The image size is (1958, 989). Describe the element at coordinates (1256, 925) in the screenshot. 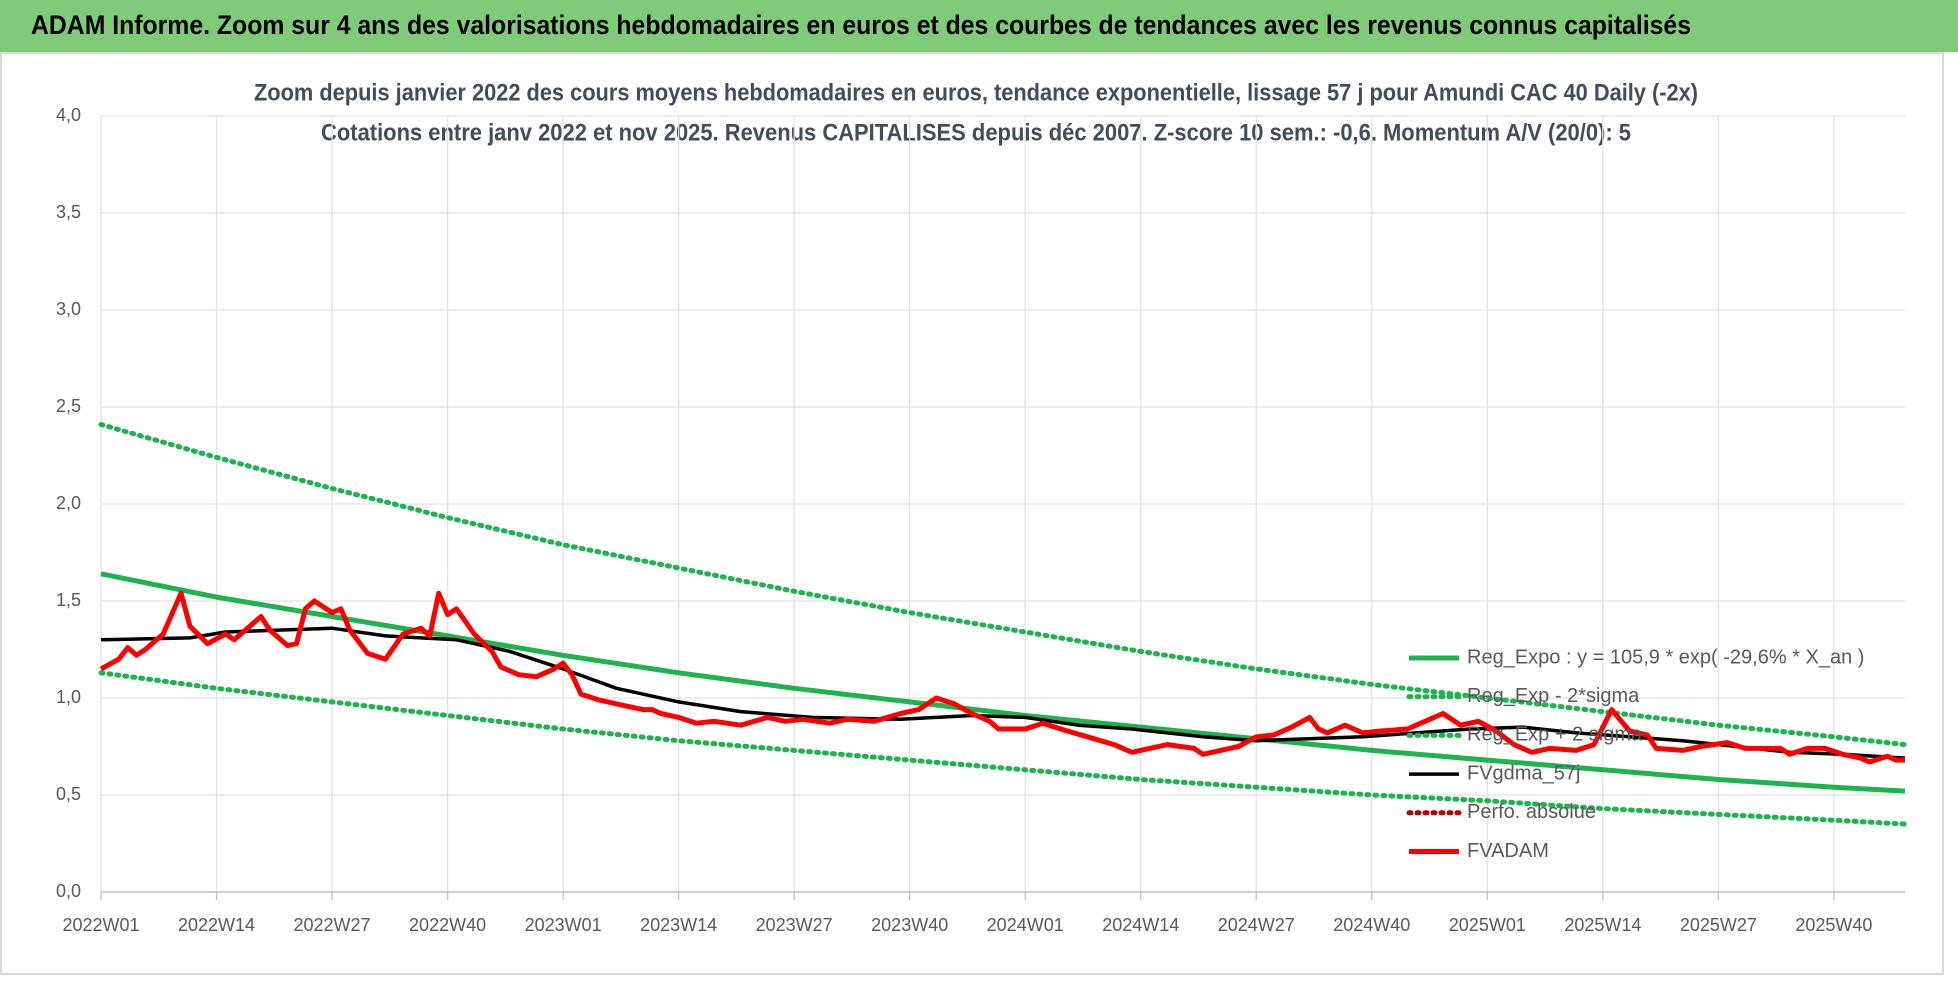

I see `x-tick-label: 2024W27` at that location.